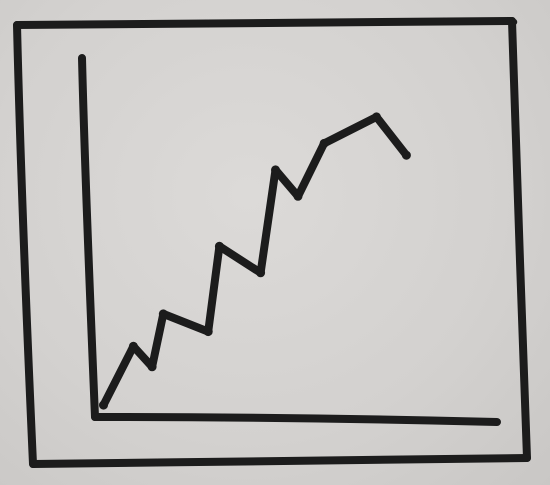 The width and height of the screenshot is (550, 485). Describe the element at coordinates (25, 244) in the screenshot. I see `frame-left-edge` at that location.